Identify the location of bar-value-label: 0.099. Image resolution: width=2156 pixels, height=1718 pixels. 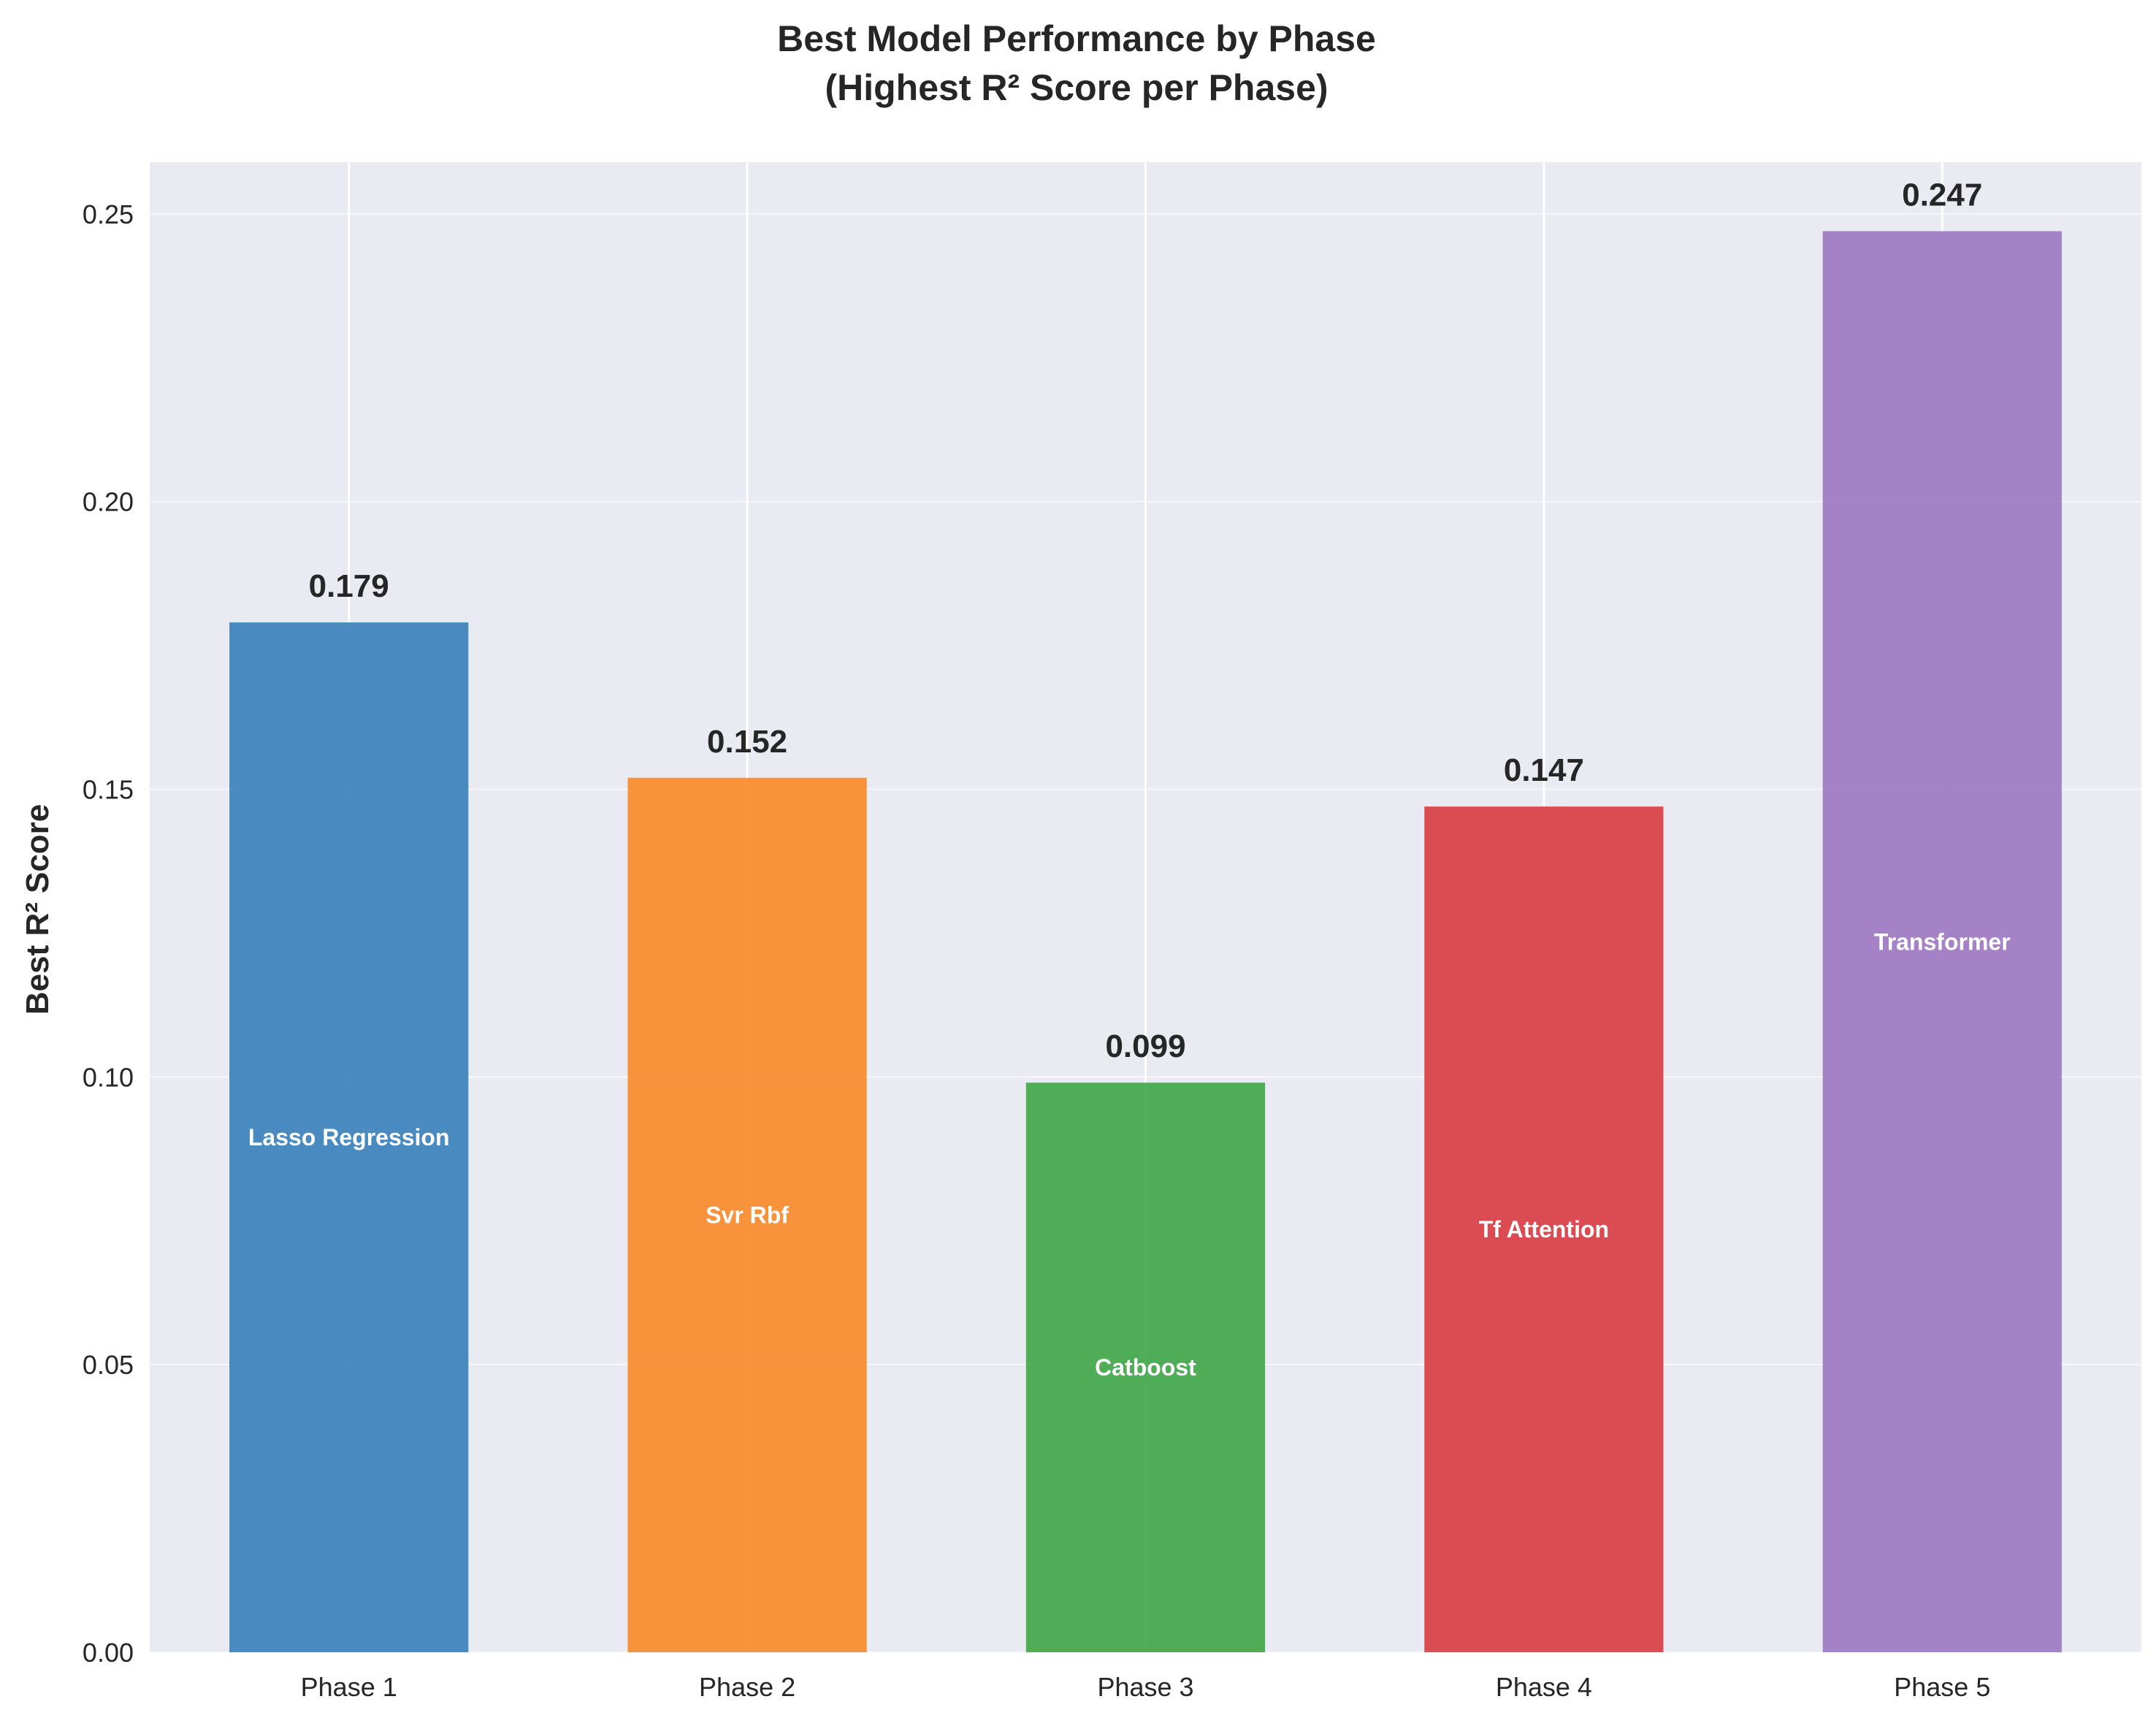
(1145, 1046).